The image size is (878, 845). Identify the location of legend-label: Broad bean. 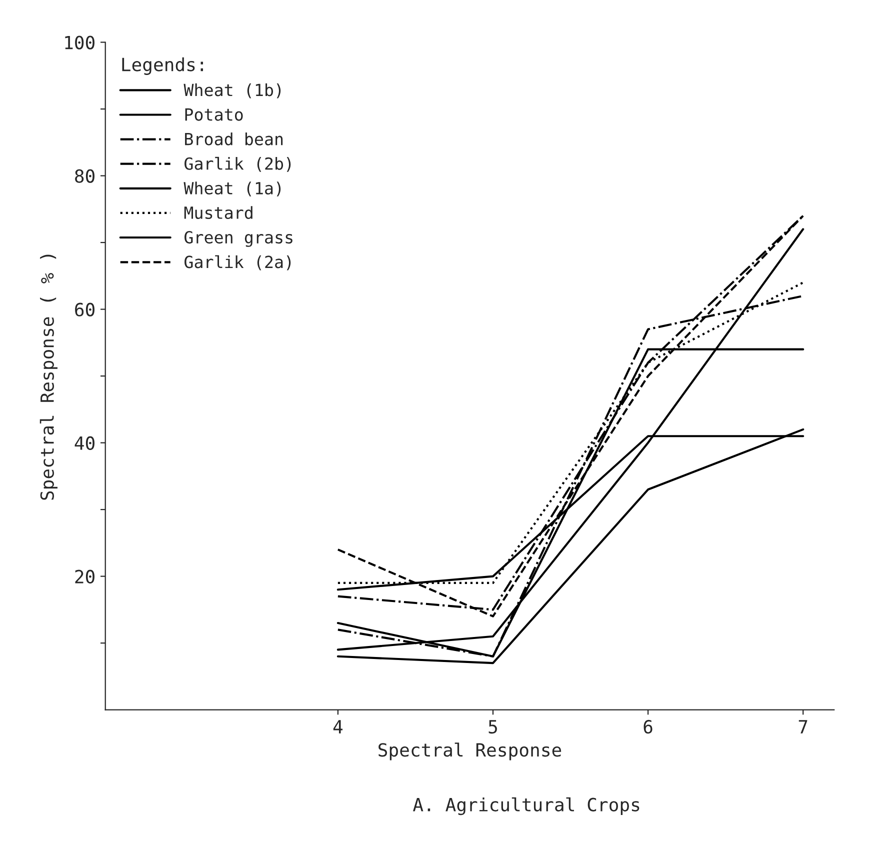
(234, 139).